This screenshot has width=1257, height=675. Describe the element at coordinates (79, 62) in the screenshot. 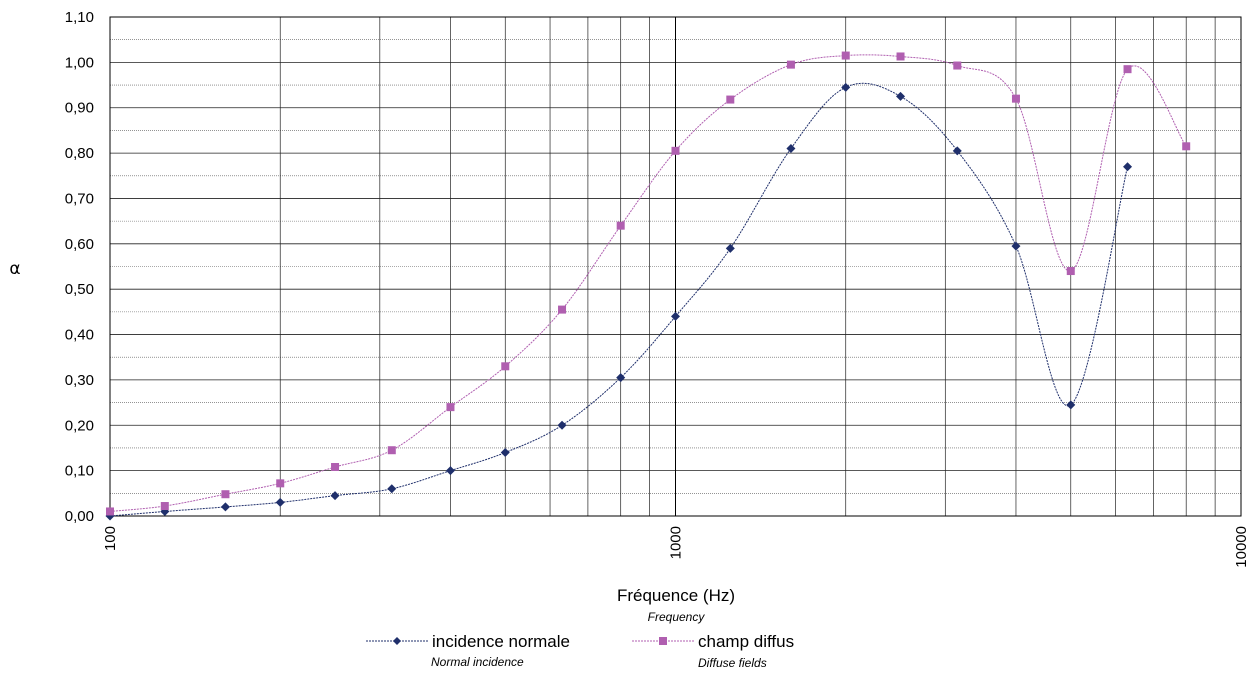

I see `y-tick-label: 1,00` at that location.